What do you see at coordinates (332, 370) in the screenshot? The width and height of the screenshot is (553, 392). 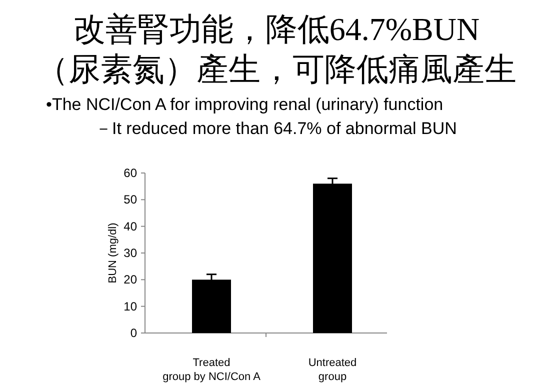 I see `x-tick-label: Untreated group` at bounding box center [332, 370].